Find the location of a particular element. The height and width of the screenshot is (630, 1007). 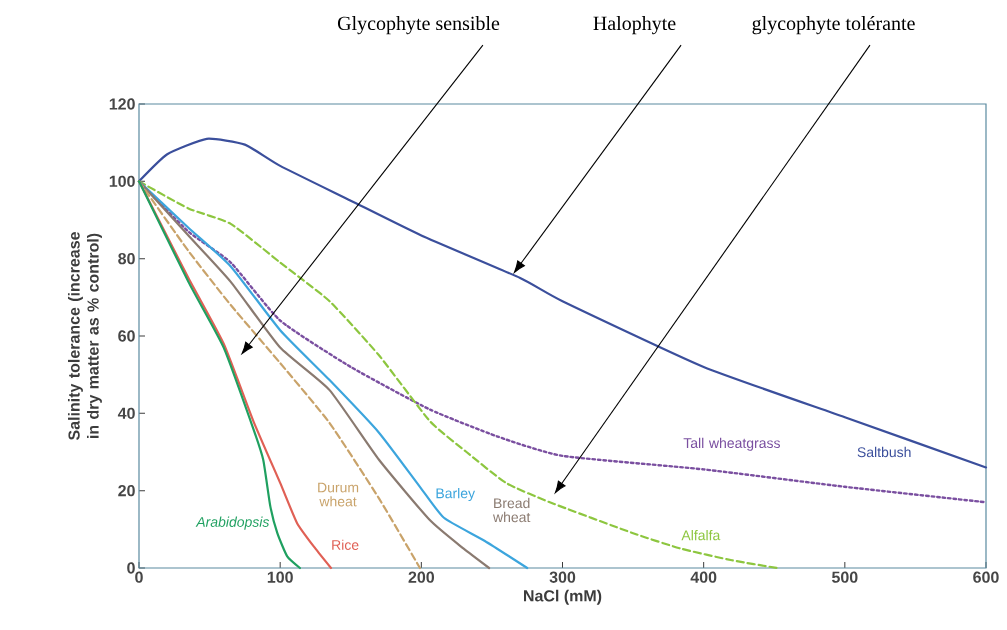

series-label: Tall wheatgrass is located at coordinates (731, 444).